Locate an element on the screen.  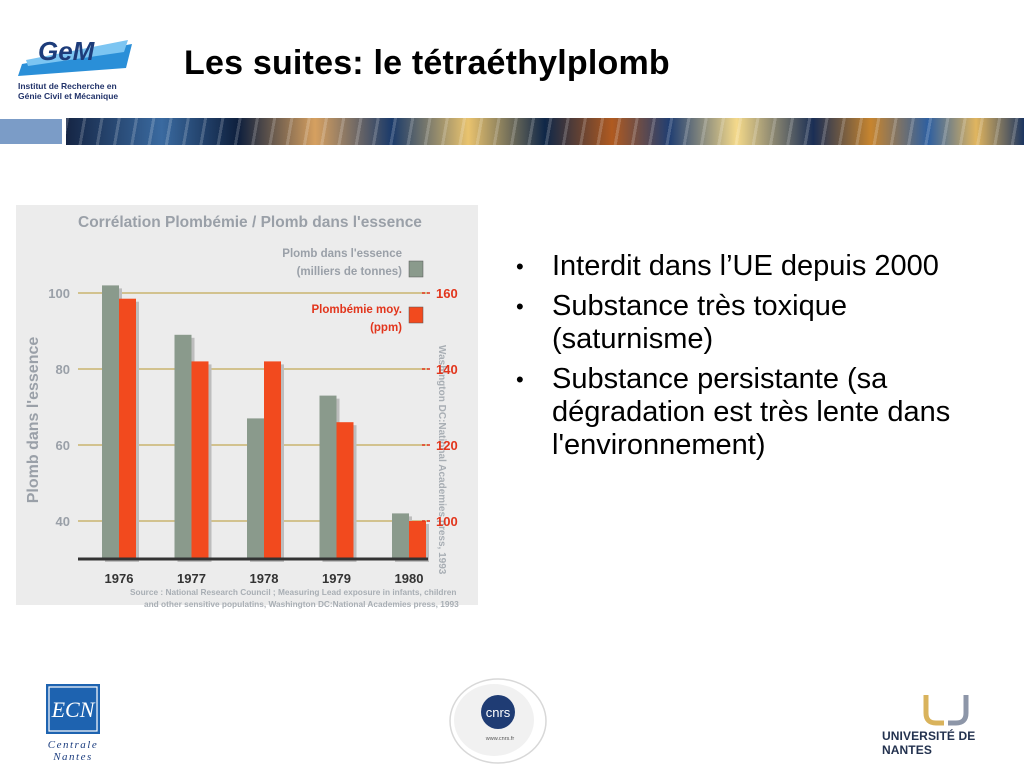
ecn-logo-mark: ECN Centrale Nantes is located at coordinates (73, 723).